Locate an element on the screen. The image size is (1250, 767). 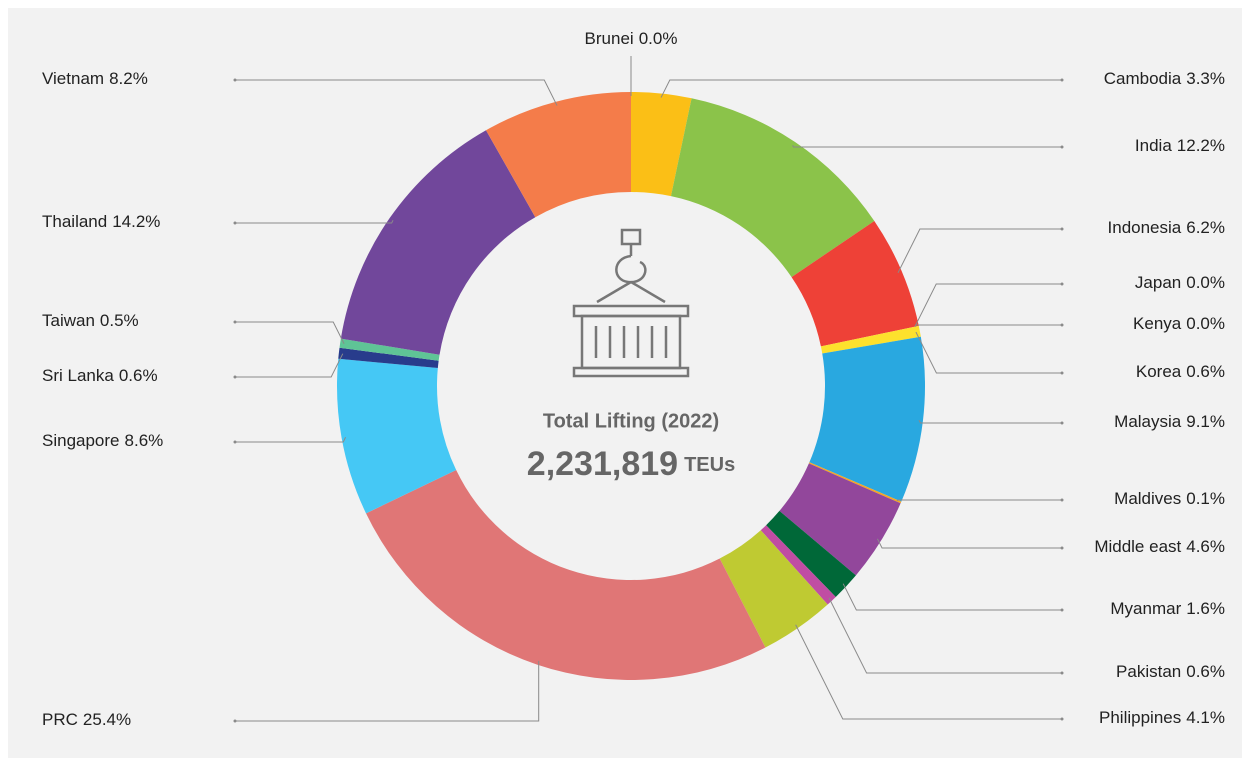
category-name: Vietnam is located at coordinates (73, 78).